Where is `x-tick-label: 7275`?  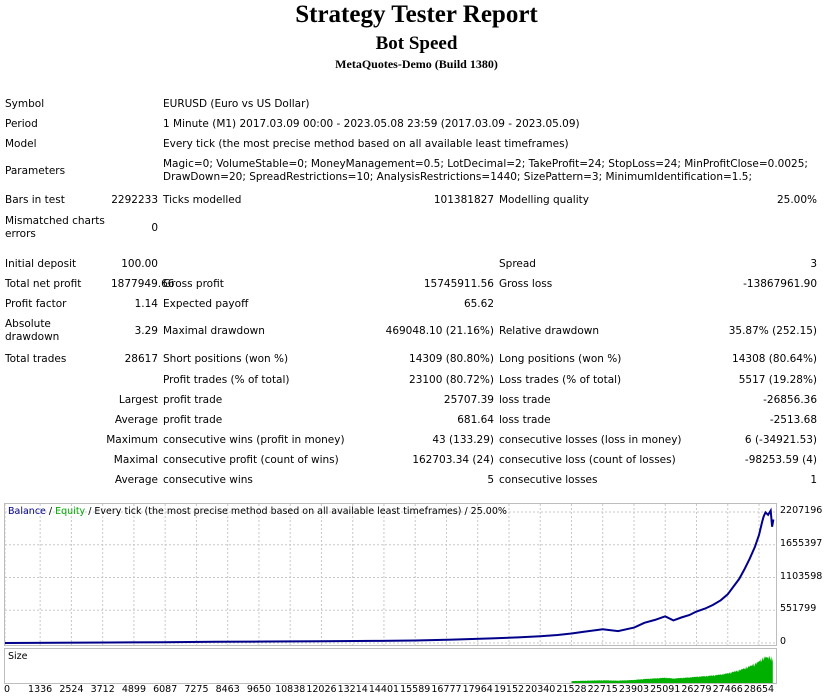
x-tick-label: 7275 is located at coordinates (196, 689).